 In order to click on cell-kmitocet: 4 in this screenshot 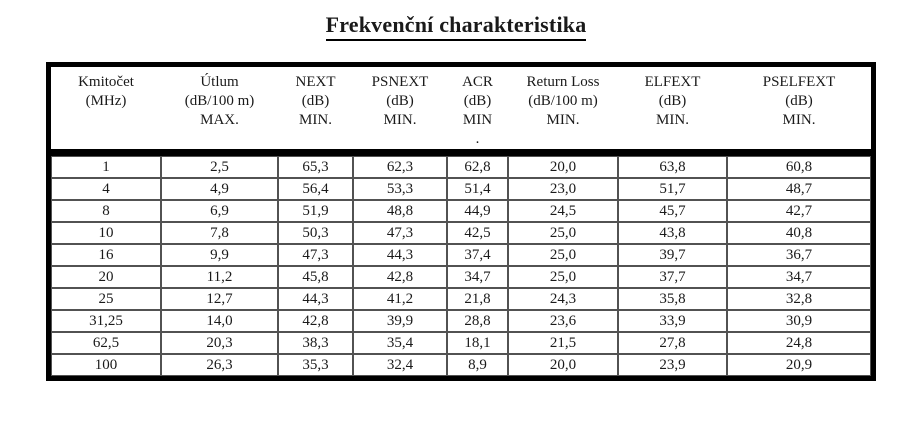, I will do `click(106, 189)`.